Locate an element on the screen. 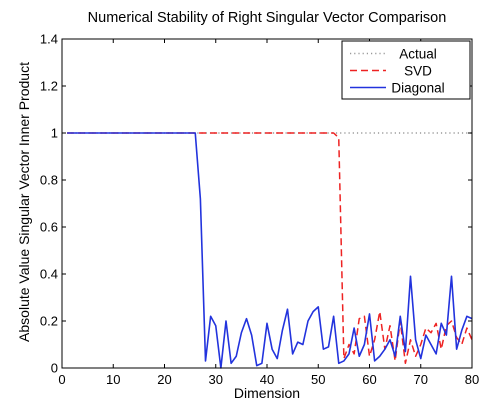  legend-label-diagonal: Diagonal is located at coordinates (417, 88).